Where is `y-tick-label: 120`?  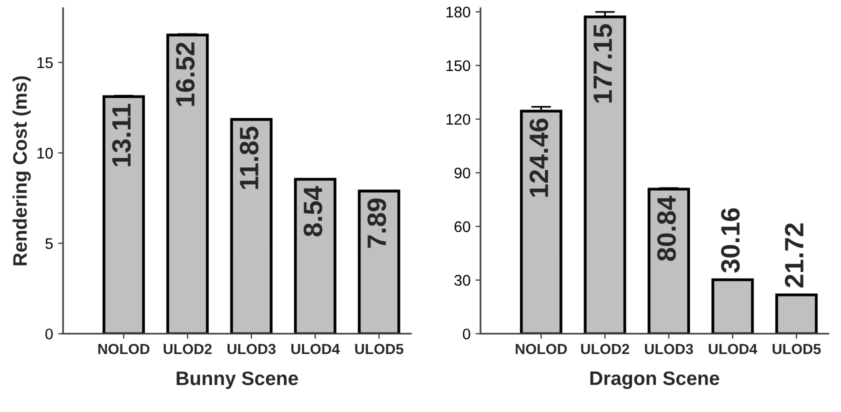 y-tick-label: 120 is located at coordinates (458, 119).